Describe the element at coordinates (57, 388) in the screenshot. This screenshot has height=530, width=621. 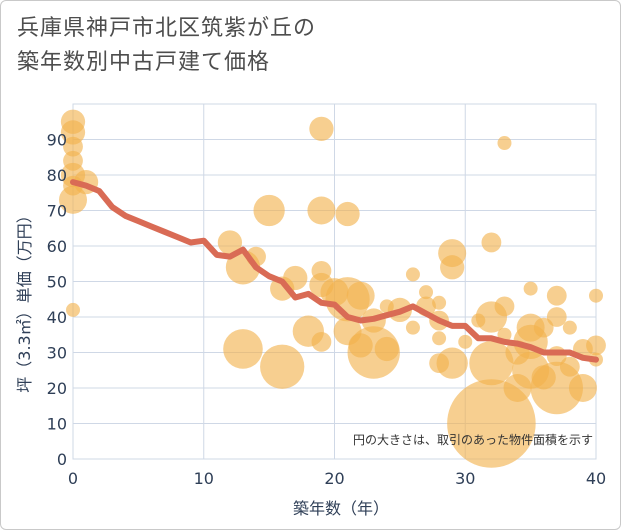
I see `y-tick-label: 20` at that location.